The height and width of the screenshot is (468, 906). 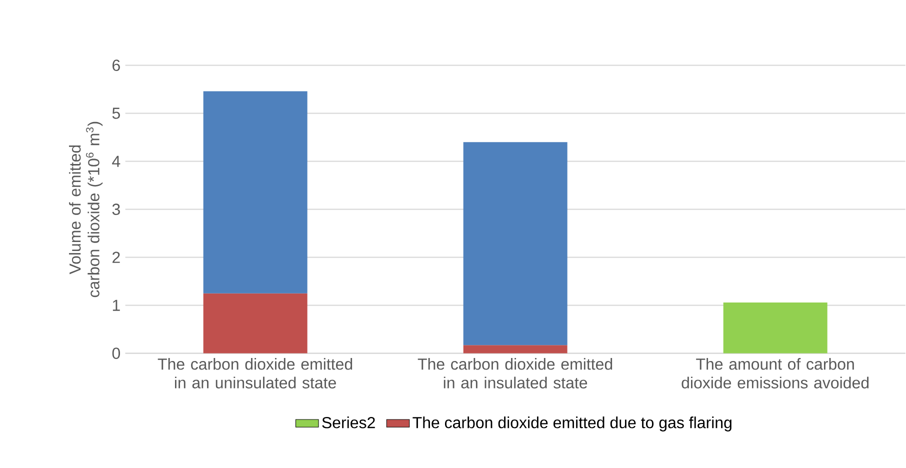 I want to click on y-tick-label: 0, so click(x=116, y=353).